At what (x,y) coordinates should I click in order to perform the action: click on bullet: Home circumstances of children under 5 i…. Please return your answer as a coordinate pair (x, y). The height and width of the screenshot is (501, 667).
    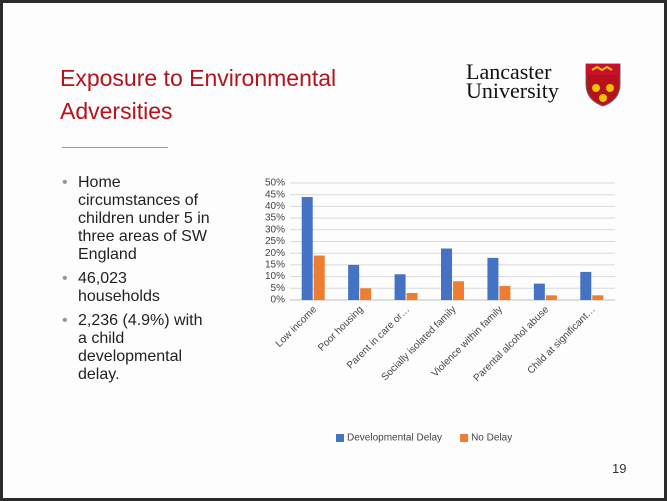
    Looking at the image, I should click on (137, 219).